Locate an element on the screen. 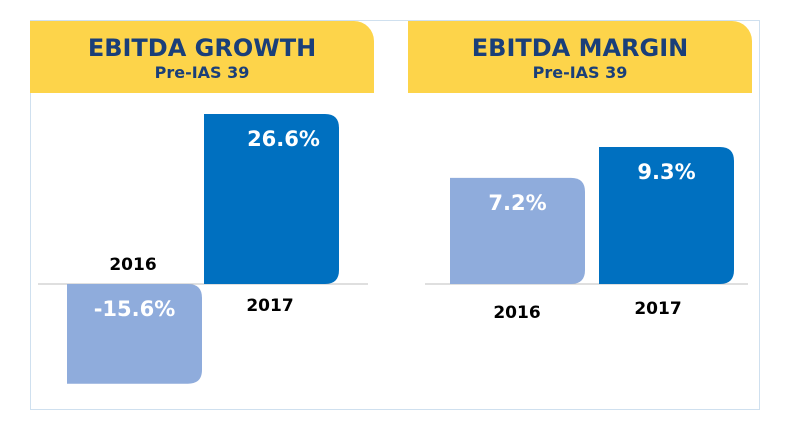 The image size is (787, 433). data-label: 7.2% is located at coordinates (517, 203).